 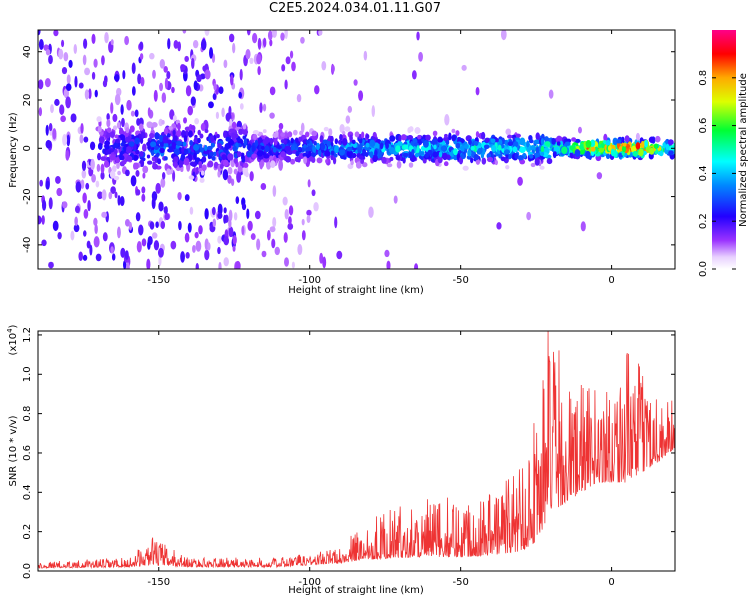 What do you see at coordinates (717, 173) in the screenshot?
I see `colorbar-ticks: 0.0 0.2 0.4 0.6 0.8` at bounding box center [717, 173].